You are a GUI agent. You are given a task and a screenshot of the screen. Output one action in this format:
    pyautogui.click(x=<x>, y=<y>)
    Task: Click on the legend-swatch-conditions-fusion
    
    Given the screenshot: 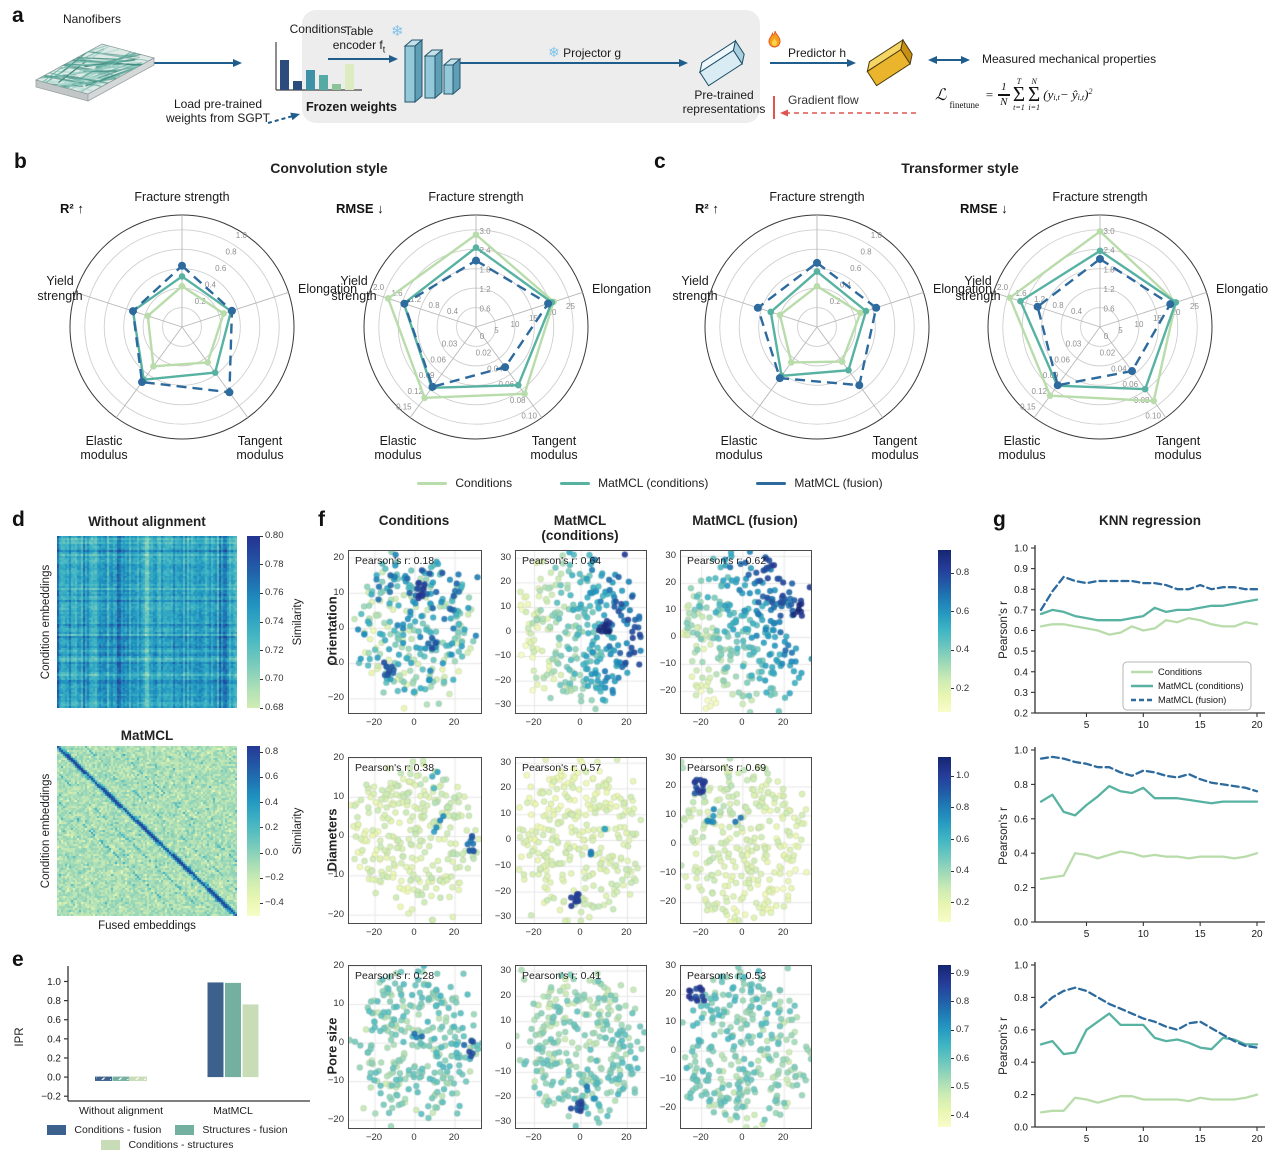 What is the action you would take?
    pyautogui.click(x=57, y=1130)
    